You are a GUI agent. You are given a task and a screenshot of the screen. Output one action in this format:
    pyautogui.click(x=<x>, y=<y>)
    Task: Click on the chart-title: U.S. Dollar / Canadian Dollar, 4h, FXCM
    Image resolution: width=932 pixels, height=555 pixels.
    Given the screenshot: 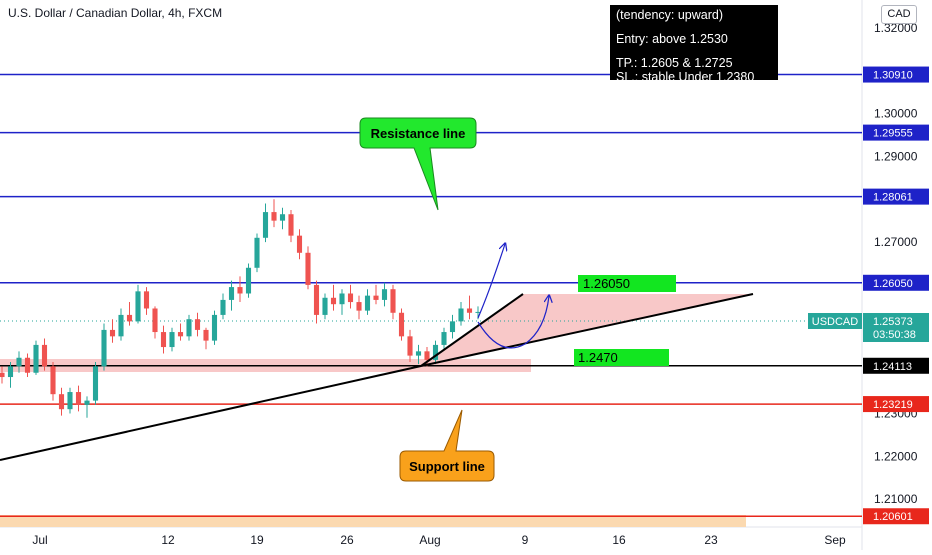 What is the action you would take?
    pyautogui.click(x=115, y=13)
    